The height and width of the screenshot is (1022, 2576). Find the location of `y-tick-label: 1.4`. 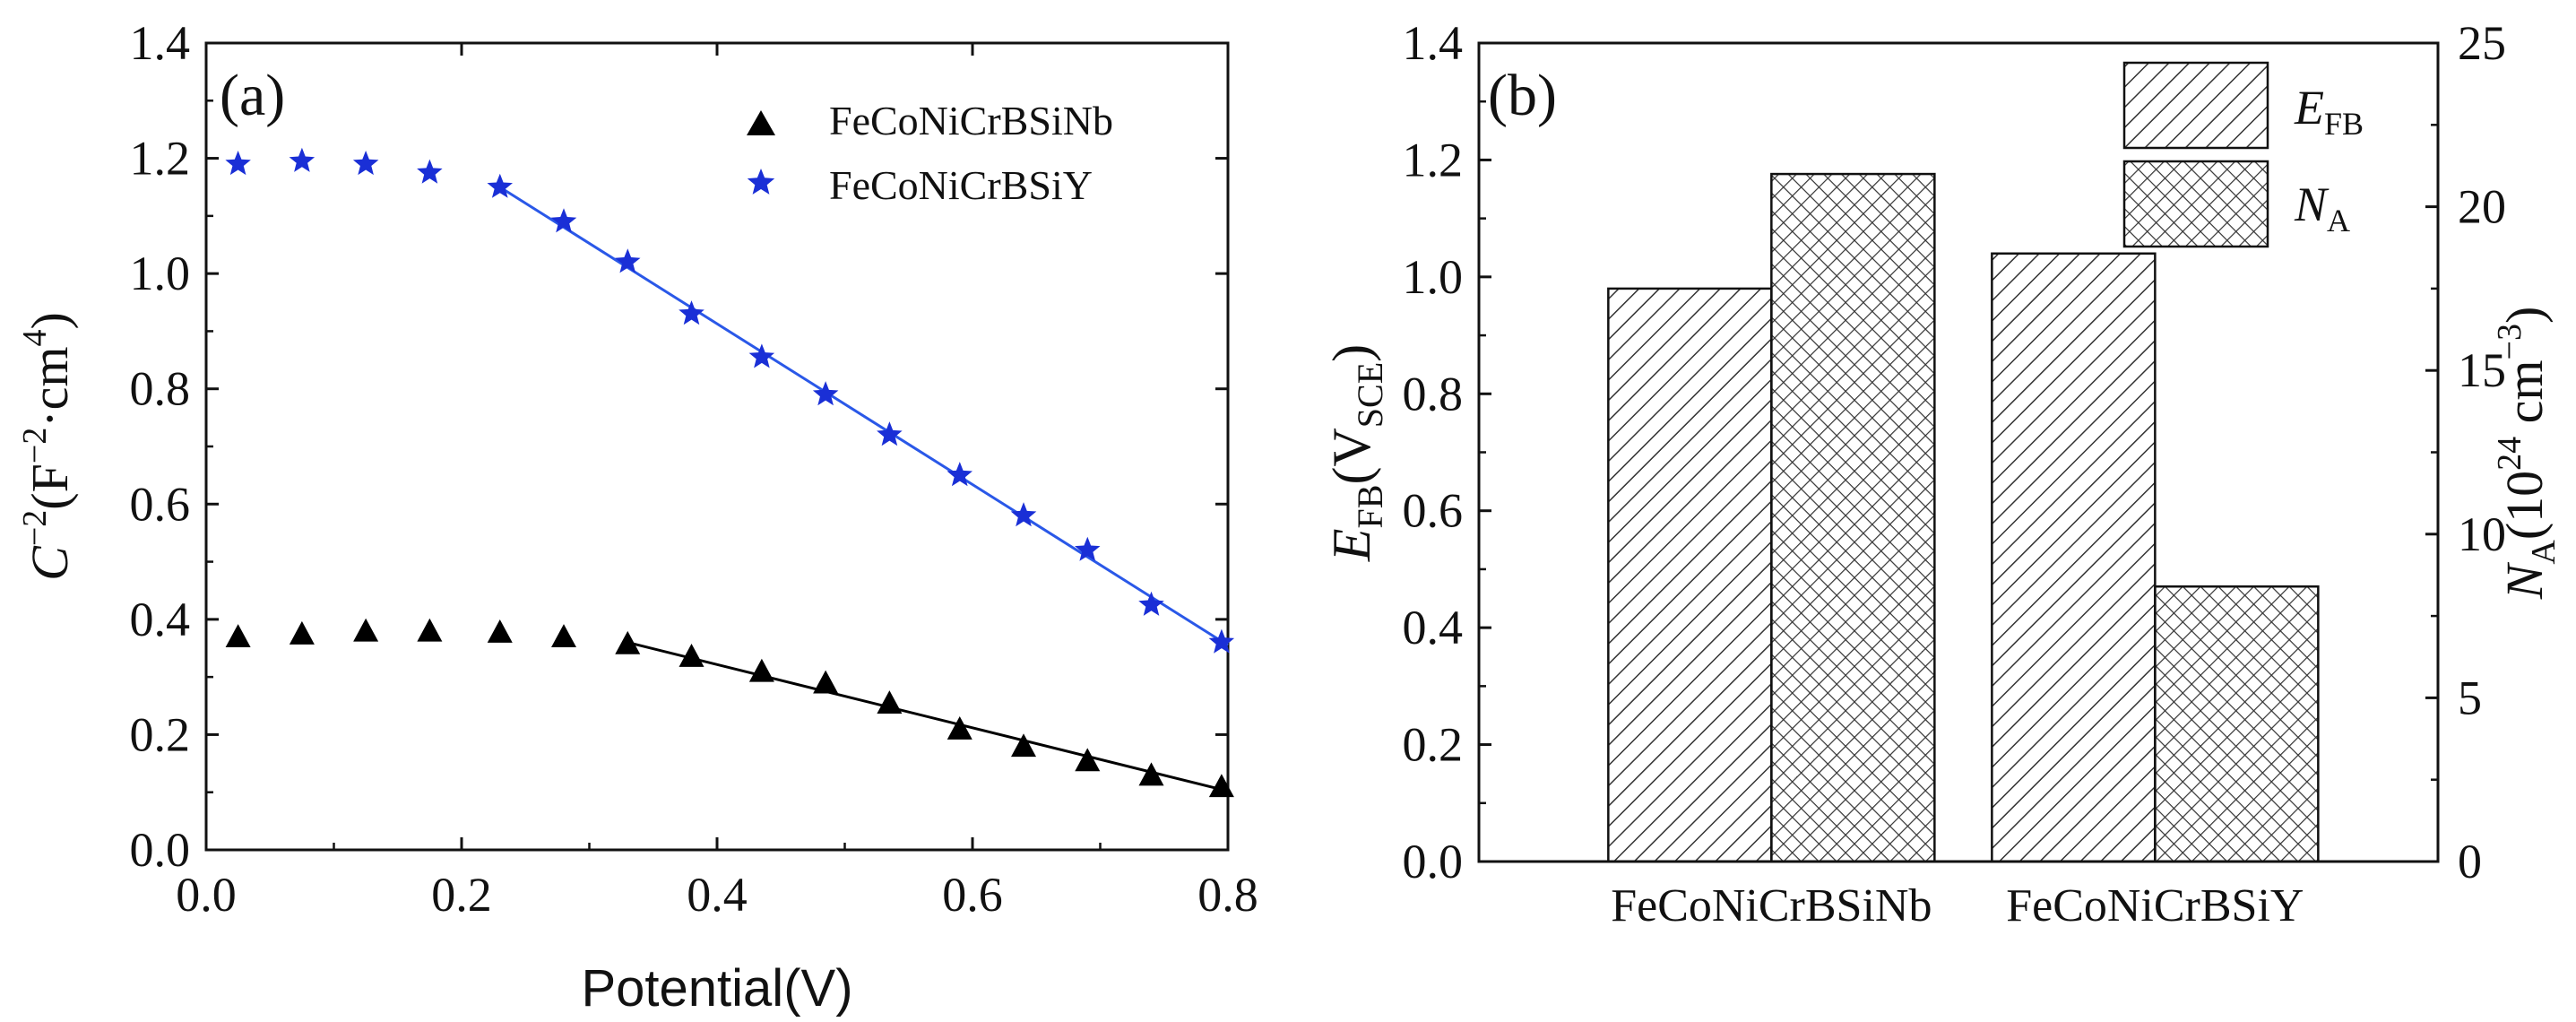

y-tick-label: 1.4 is located at coordinates (160, 43).